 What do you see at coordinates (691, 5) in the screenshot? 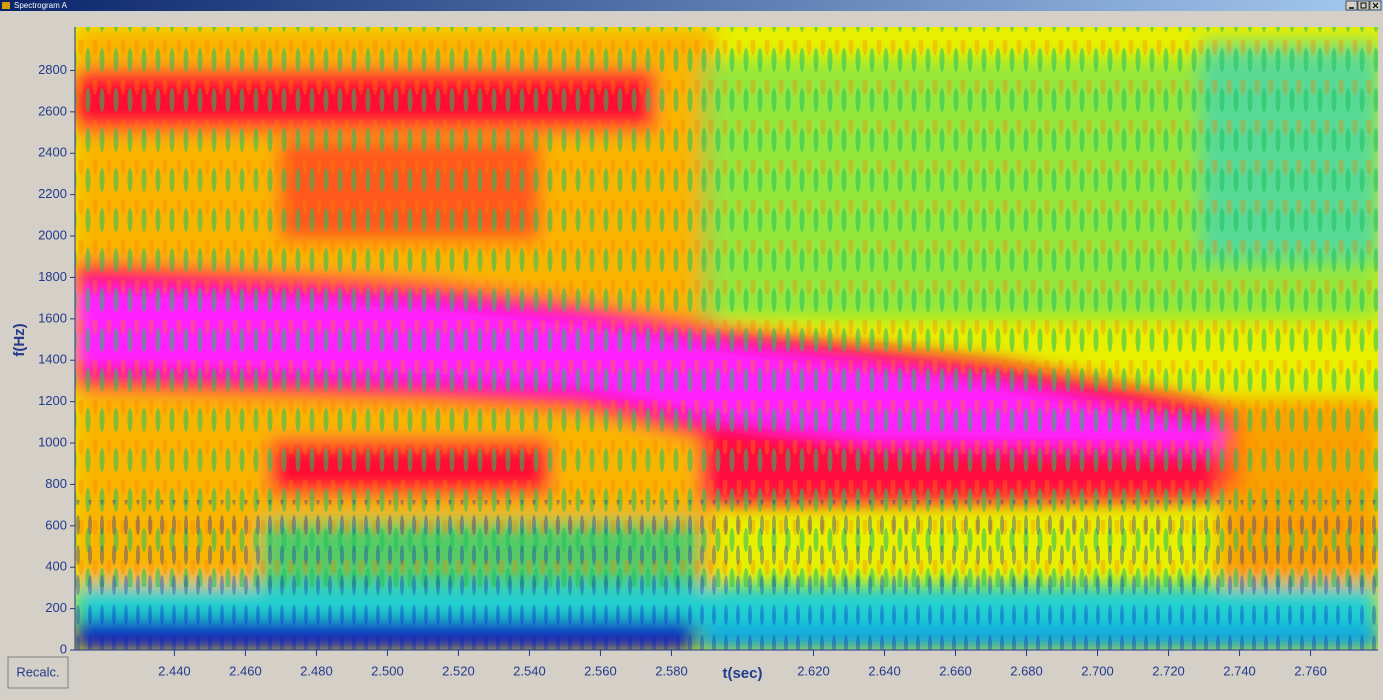
I see `title-bar` at bounding box center [691, 5].